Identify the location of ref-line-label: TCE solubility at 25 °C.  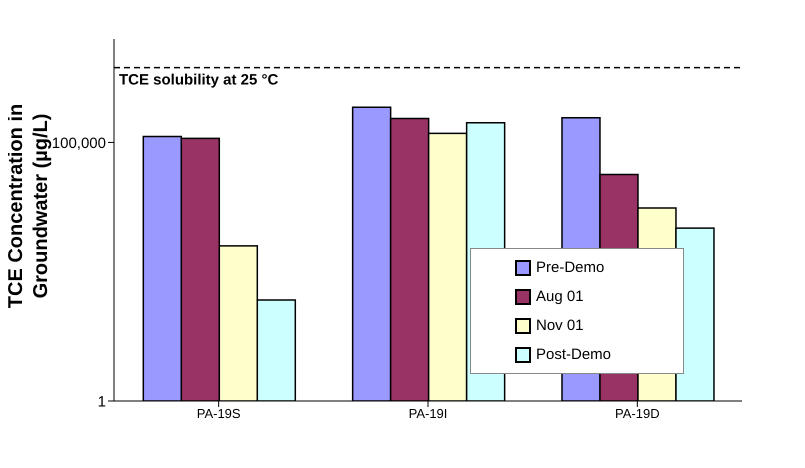
(199, 80).